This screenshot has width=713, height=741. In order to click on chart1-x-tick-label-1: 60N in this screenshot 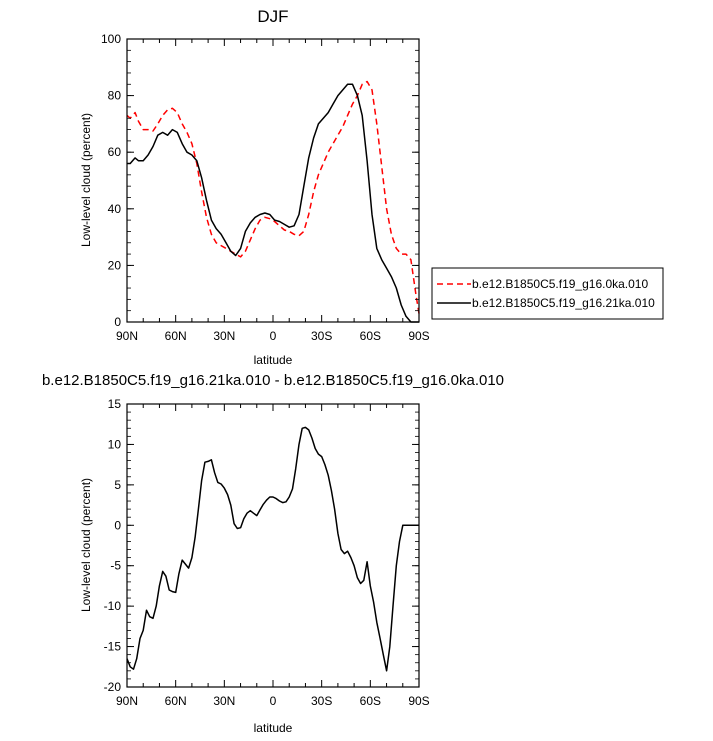, I will do `click(176, 701)`.